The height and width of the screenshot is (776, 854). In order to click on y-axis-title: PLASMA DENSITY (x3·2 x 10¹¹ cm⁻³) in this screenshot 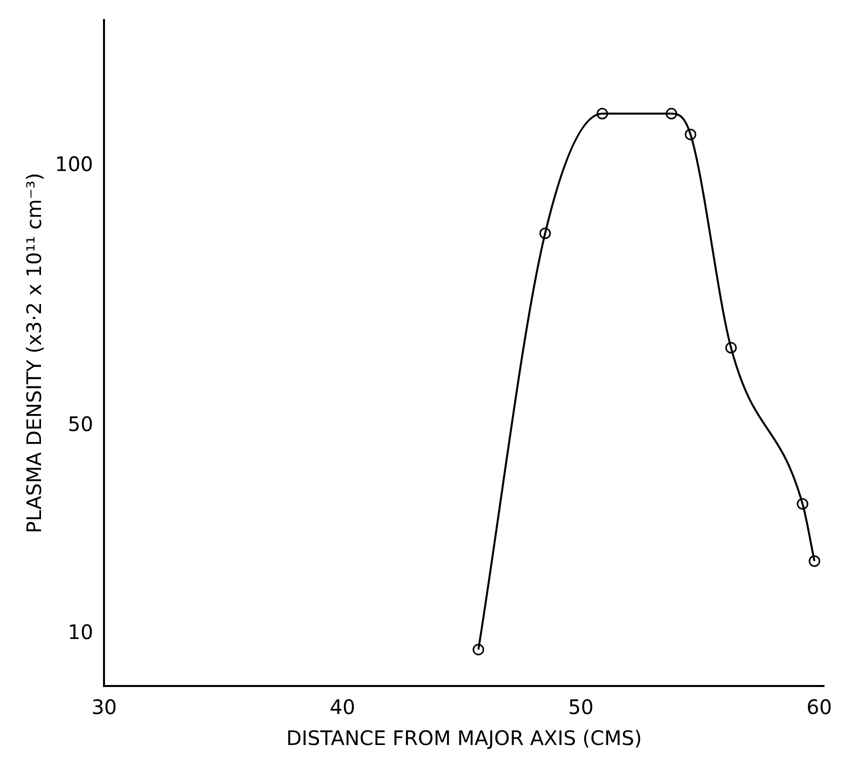, I will do `click(34, 353)`.